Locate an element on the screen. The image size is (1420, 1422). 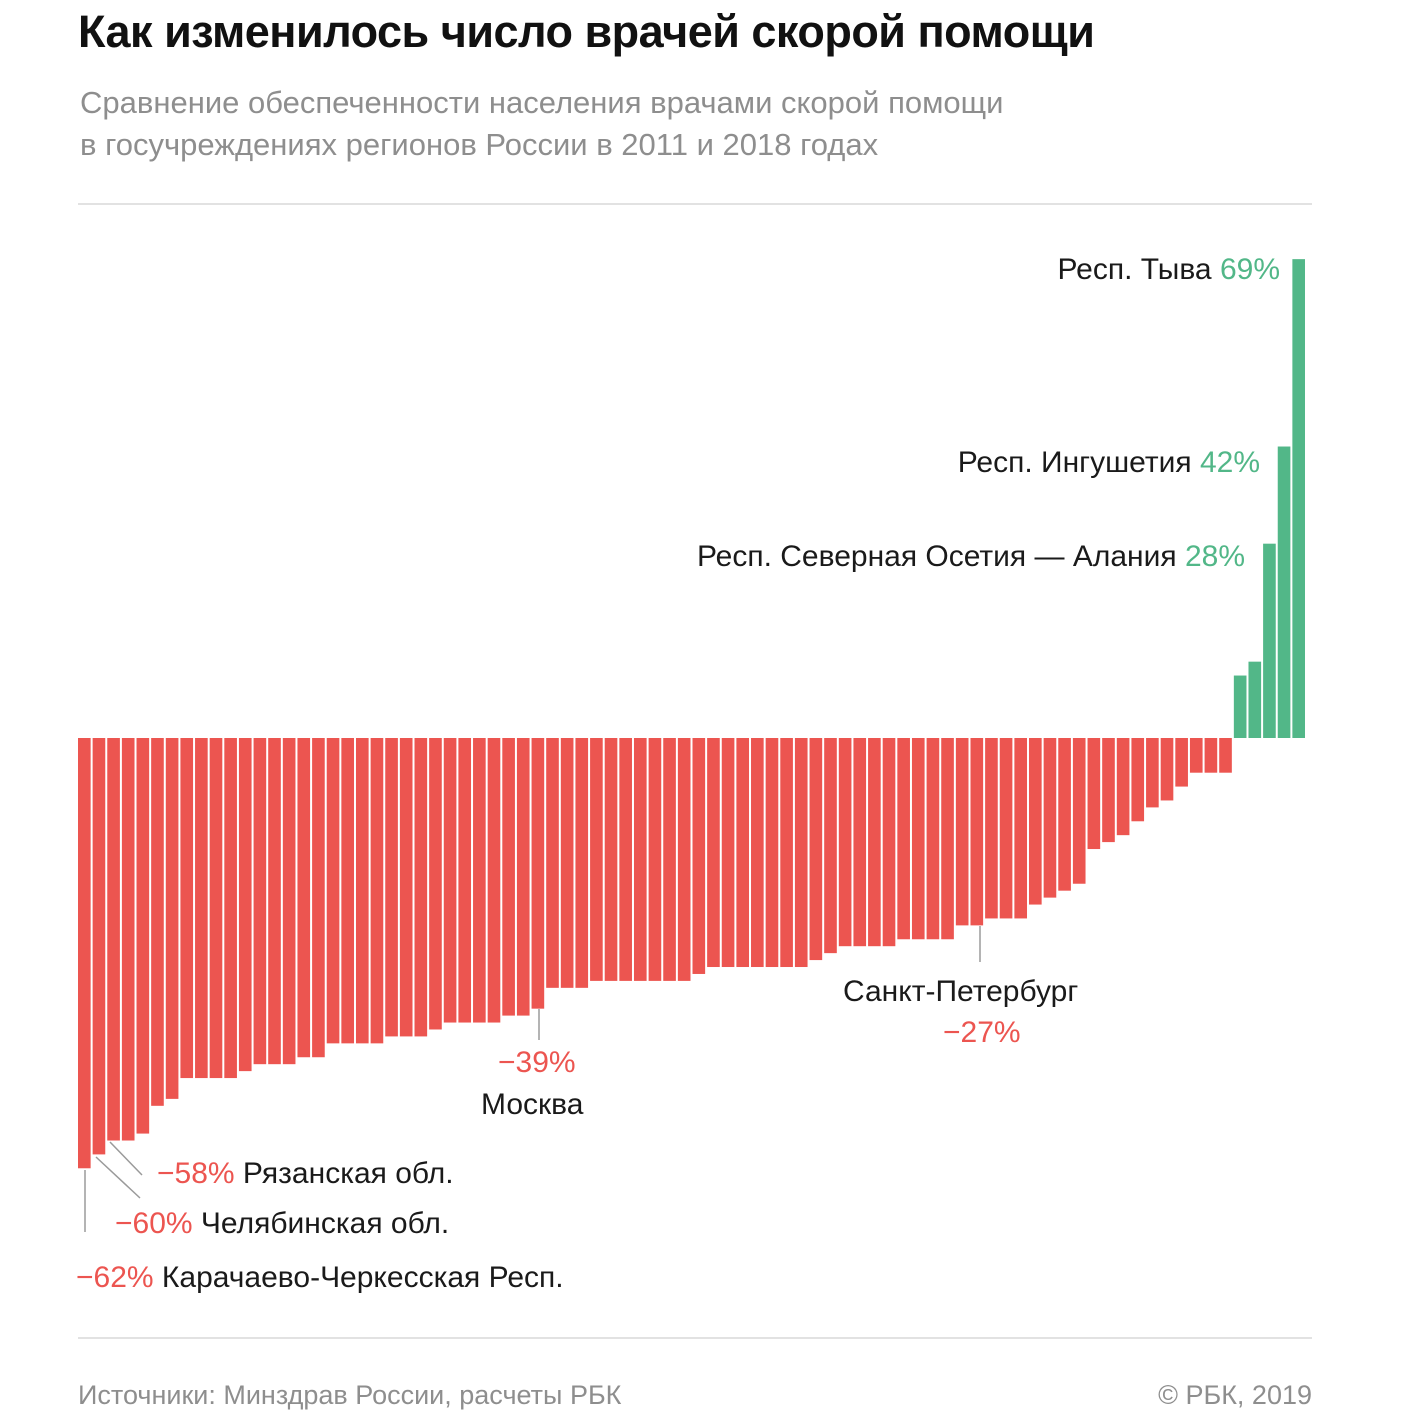
annotation-value: −60% is located at coordinates (154, 1223).